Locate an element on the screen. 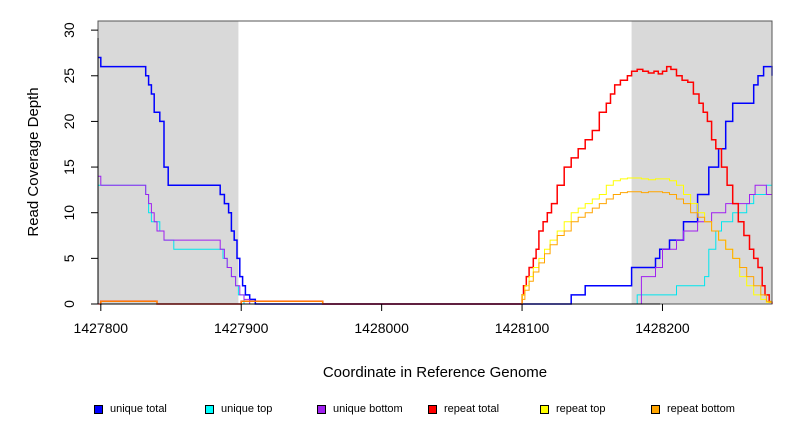 The width and height of the screenshot is (792, 432). legend-item-repeat-top: repeat top is located at coordinates (573, 409).